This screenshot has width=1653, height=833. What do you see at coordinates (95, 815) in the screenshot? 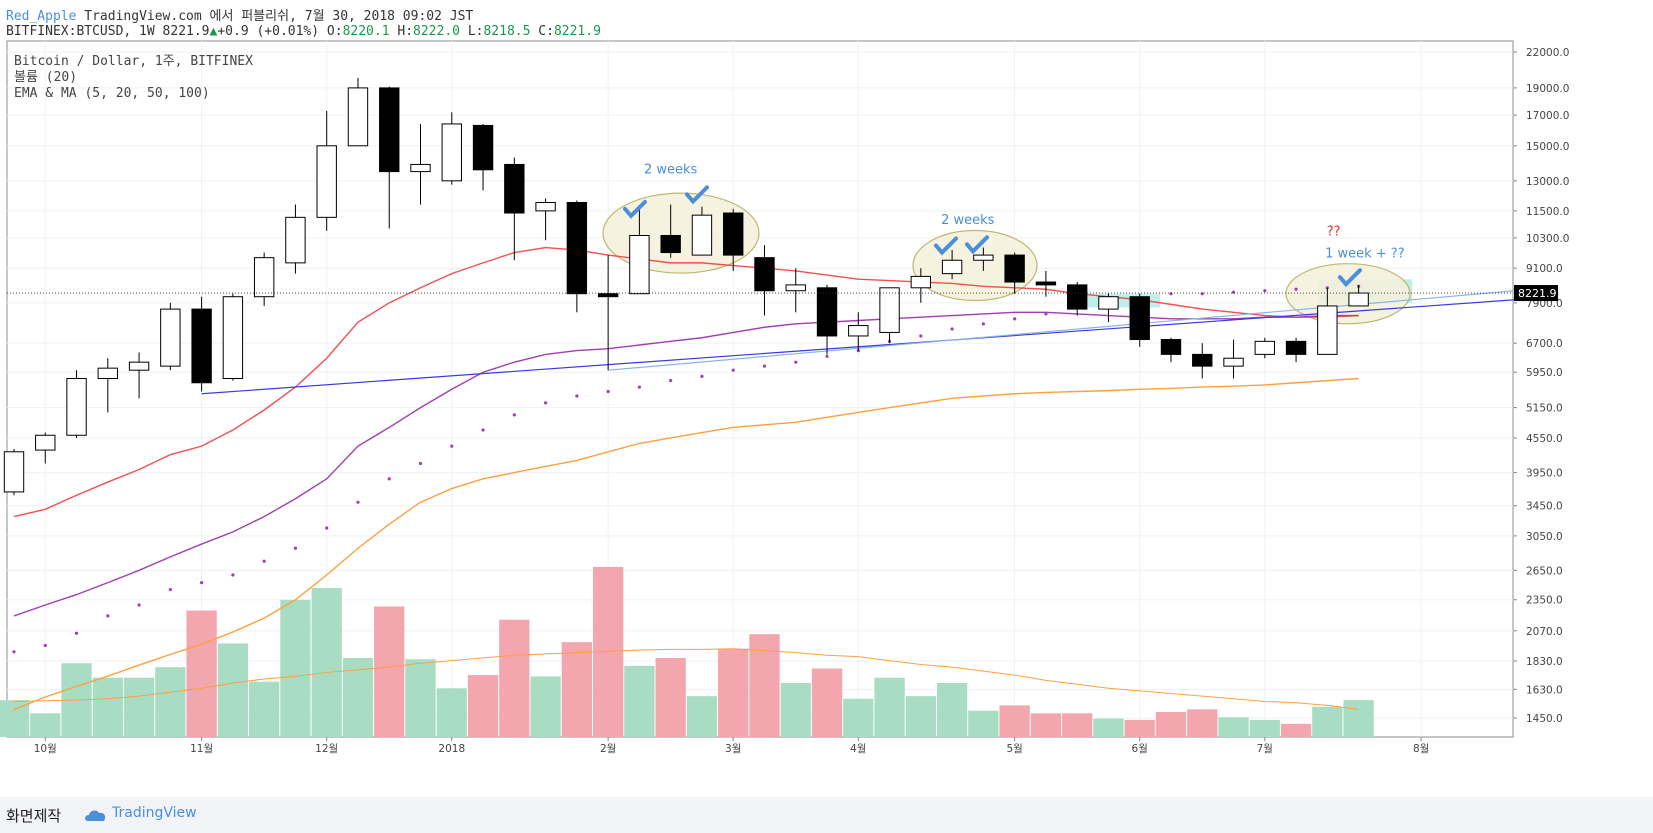
I see `cloud-logo-icon` at bounding box center [95, 815].